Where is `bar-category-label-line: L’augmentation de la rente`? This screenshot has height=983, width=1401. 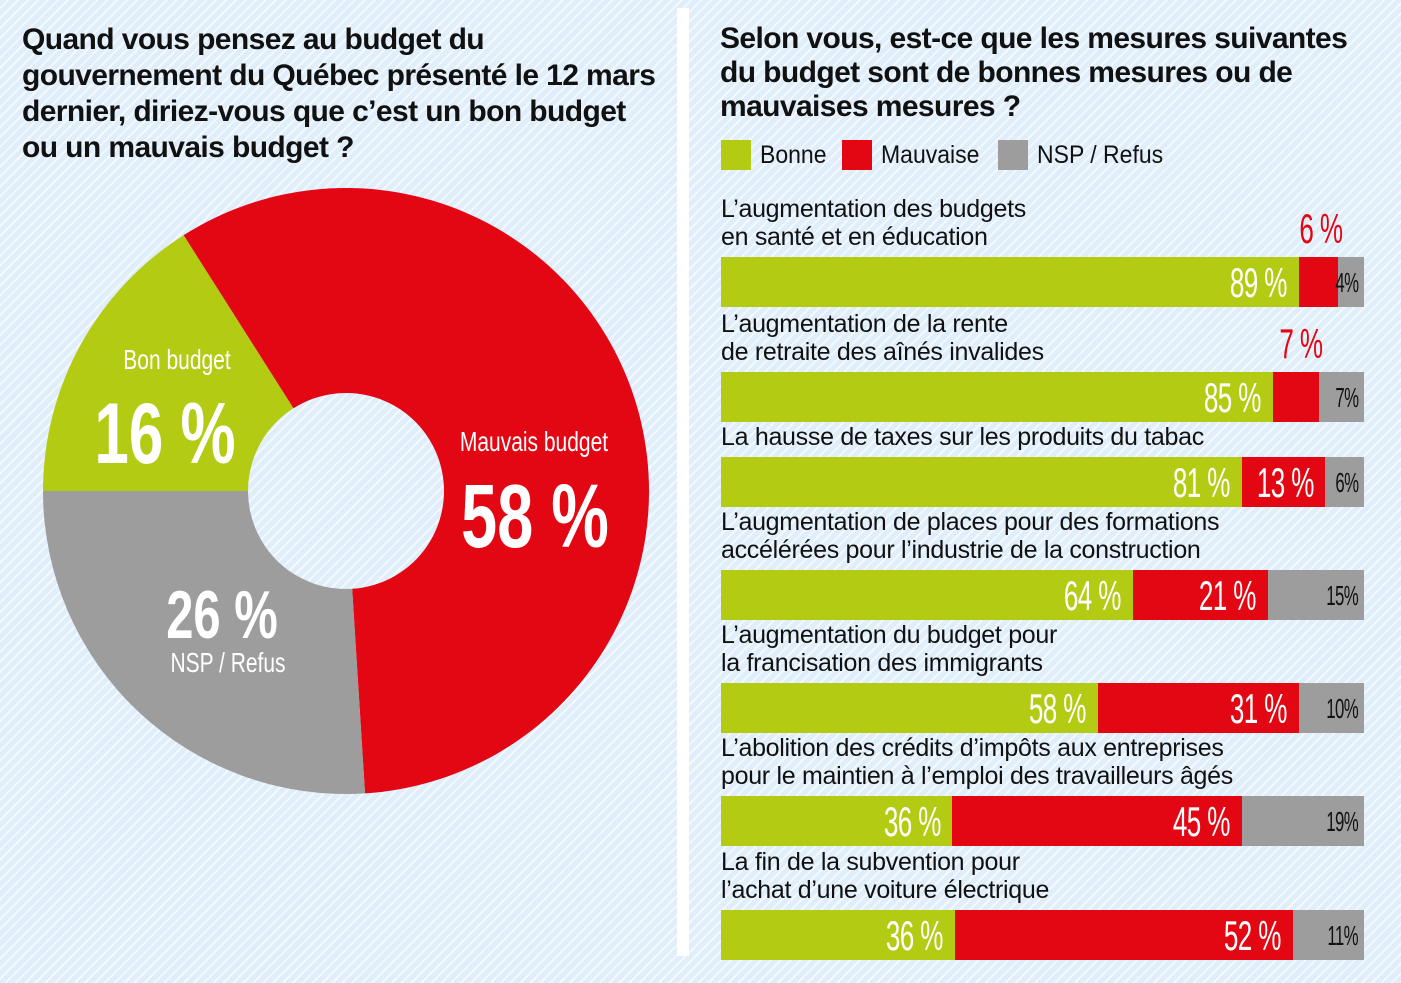 bar-category-label-line: L’augmentation de la rente is located at coordinates (864, 324).